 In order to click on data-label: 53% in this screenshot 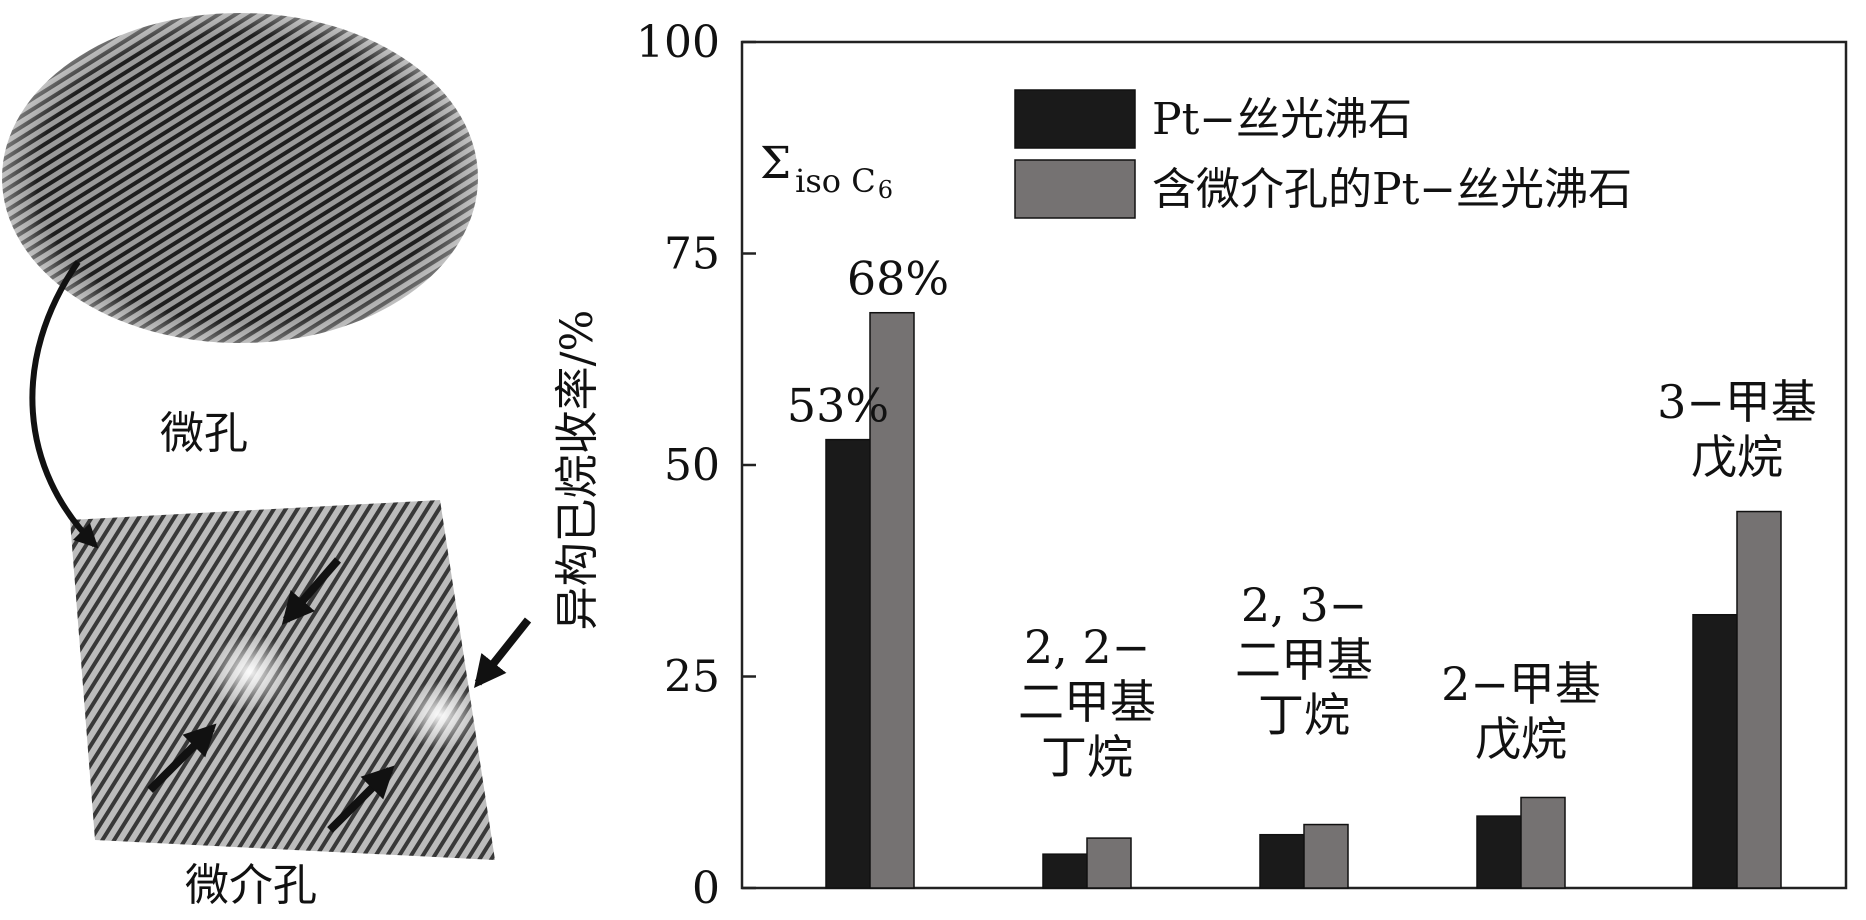, I will do `click(838, 406)`.